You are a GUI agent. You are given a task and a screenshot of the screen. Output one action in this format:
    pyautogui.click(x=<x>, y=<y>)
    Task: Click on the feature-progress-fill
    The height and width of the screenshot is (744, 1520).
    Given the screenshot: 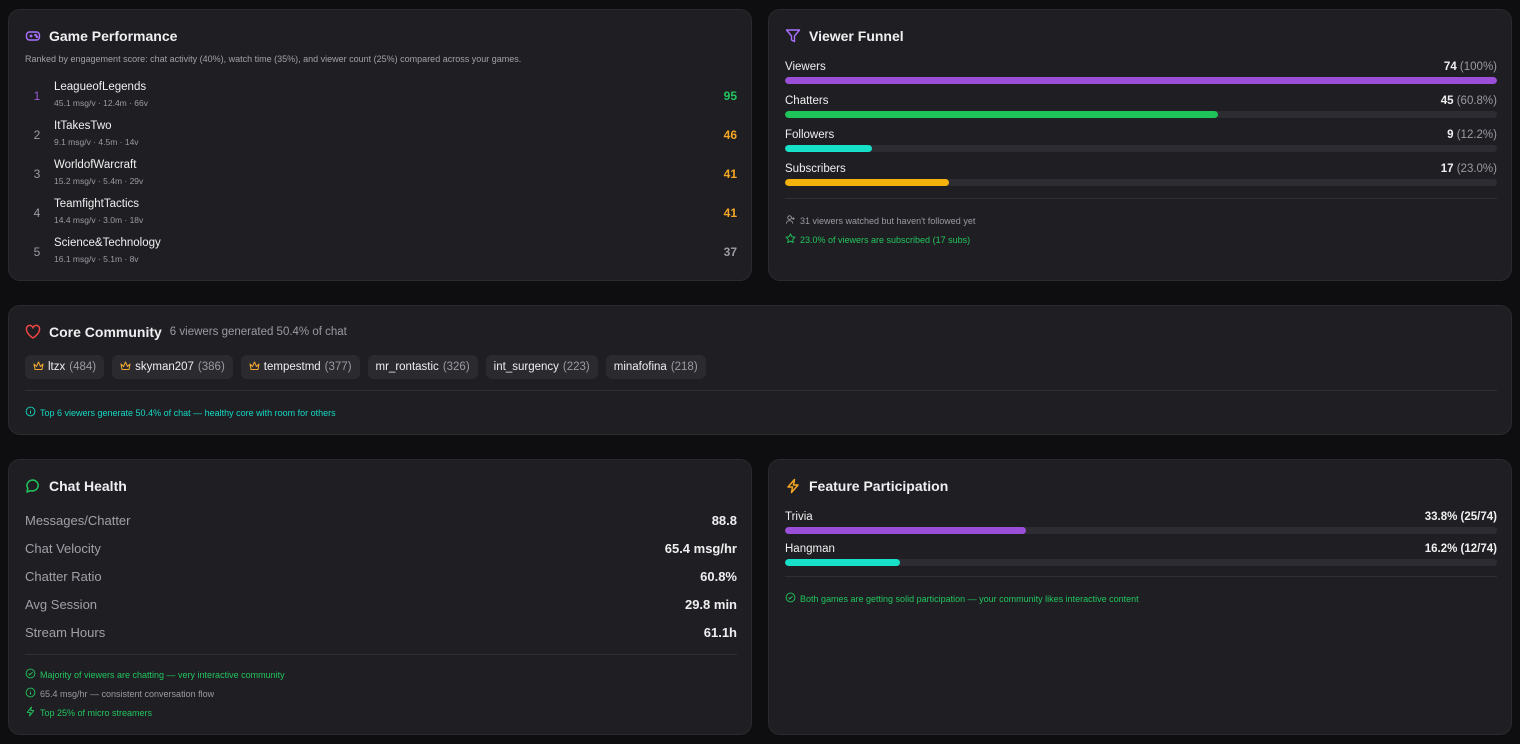 What is the action you would take?
    pyautogui.click(x=843, y=562)
    